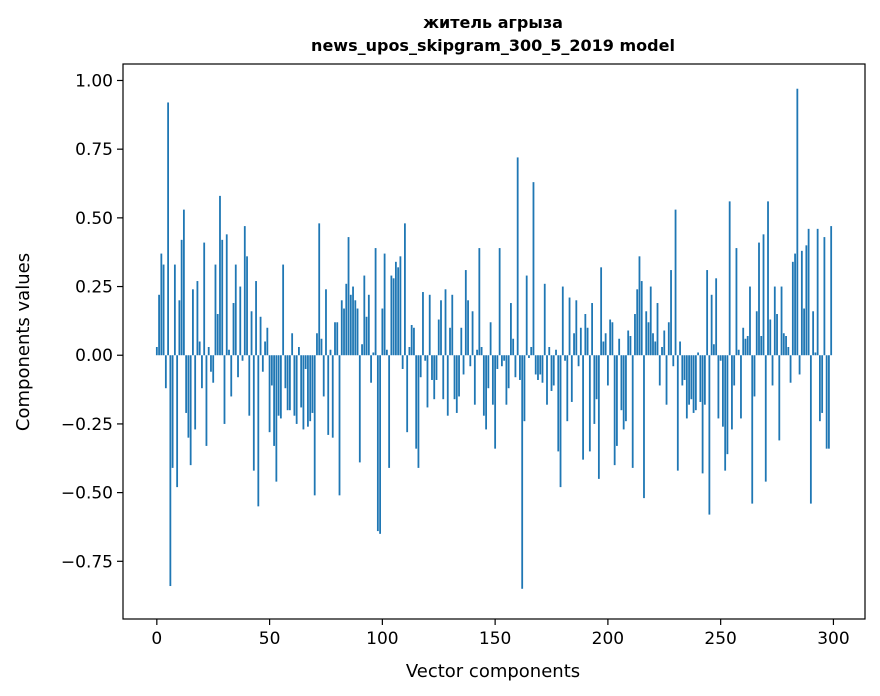  I want to click on y-tick-label-4: 0.00, so click(94, 356).